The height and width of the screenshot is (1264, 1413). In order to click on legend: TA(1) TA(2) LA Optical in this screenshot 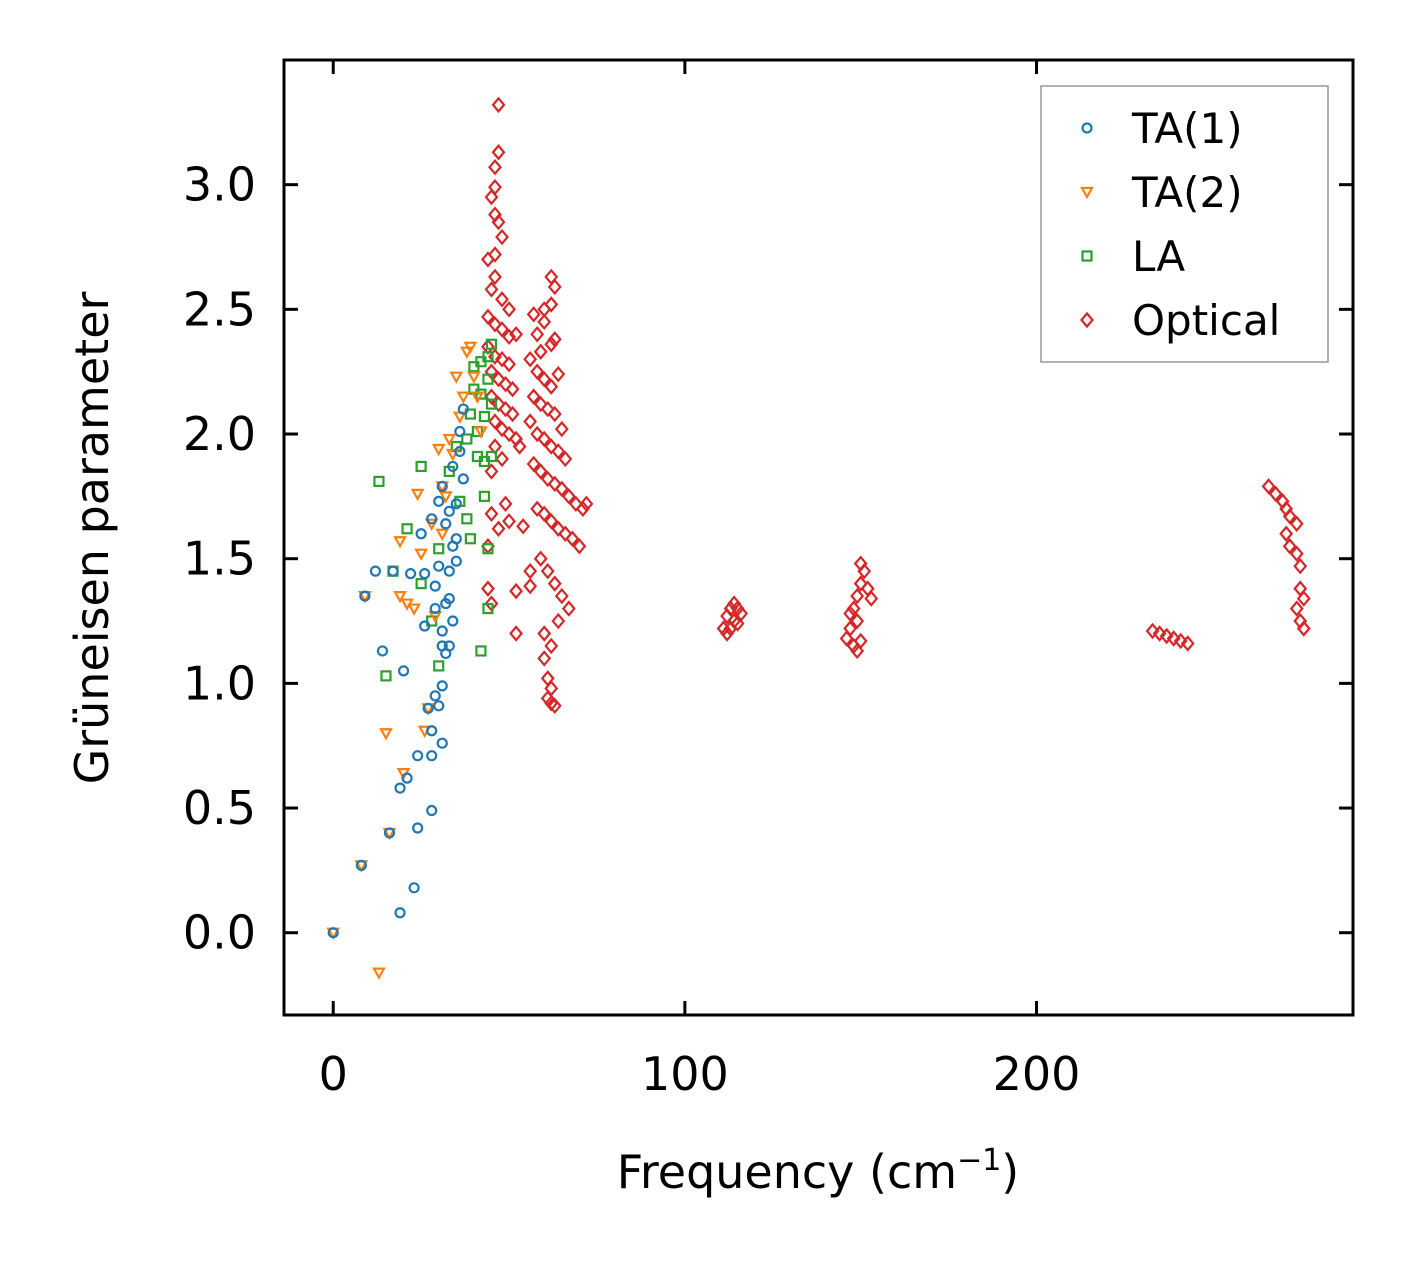, I will do `click(1184, 224)`.